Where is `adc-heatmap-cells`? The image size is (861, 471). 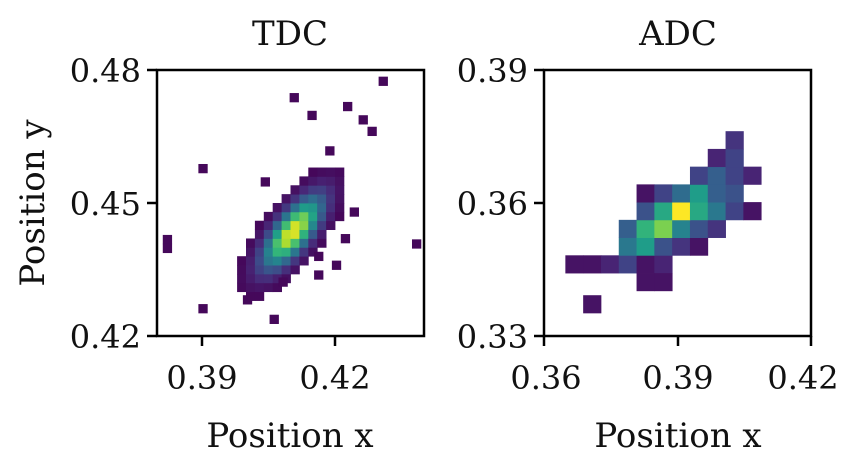
adc-heatmap-cells is located at coordinates (663, 222).